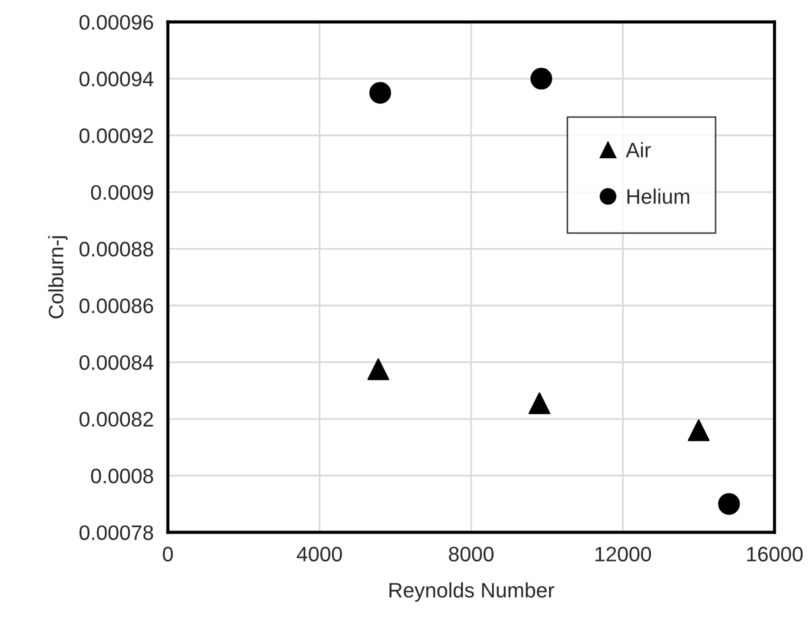 The height and width of the screenshot is (627, 811). What do you see at coordinates (658, 196) in the screenshot?
I see `legend-label: Helium` at bounding box center [658, 196].